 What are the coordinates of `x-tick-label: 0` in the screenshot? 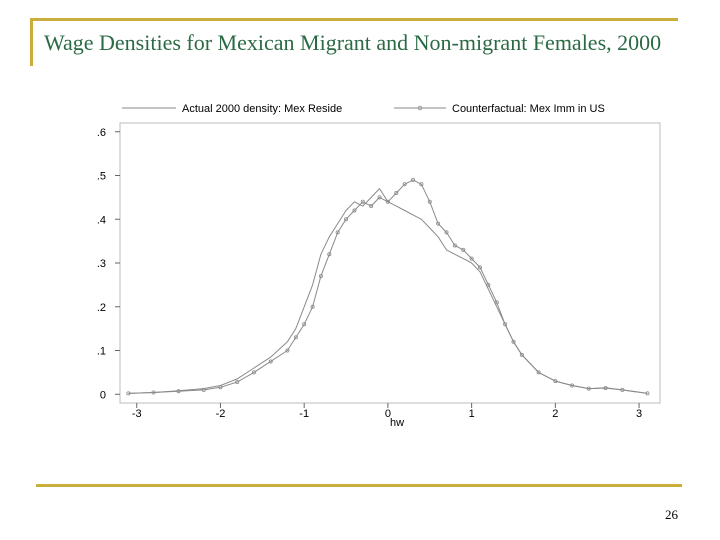 It's located at (388, 414).